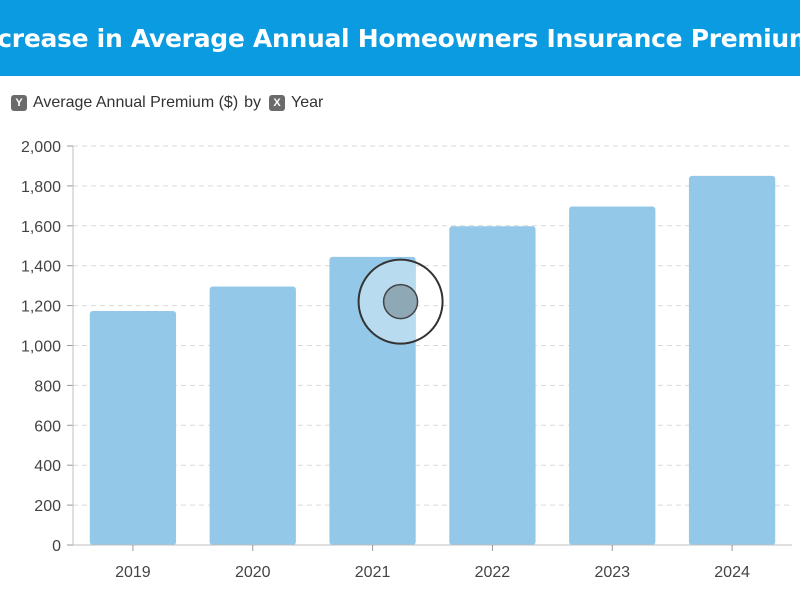  Describe the element at coordinates (133, 572) in the screenshot. I see `x-tick-label: 2019` at that location.